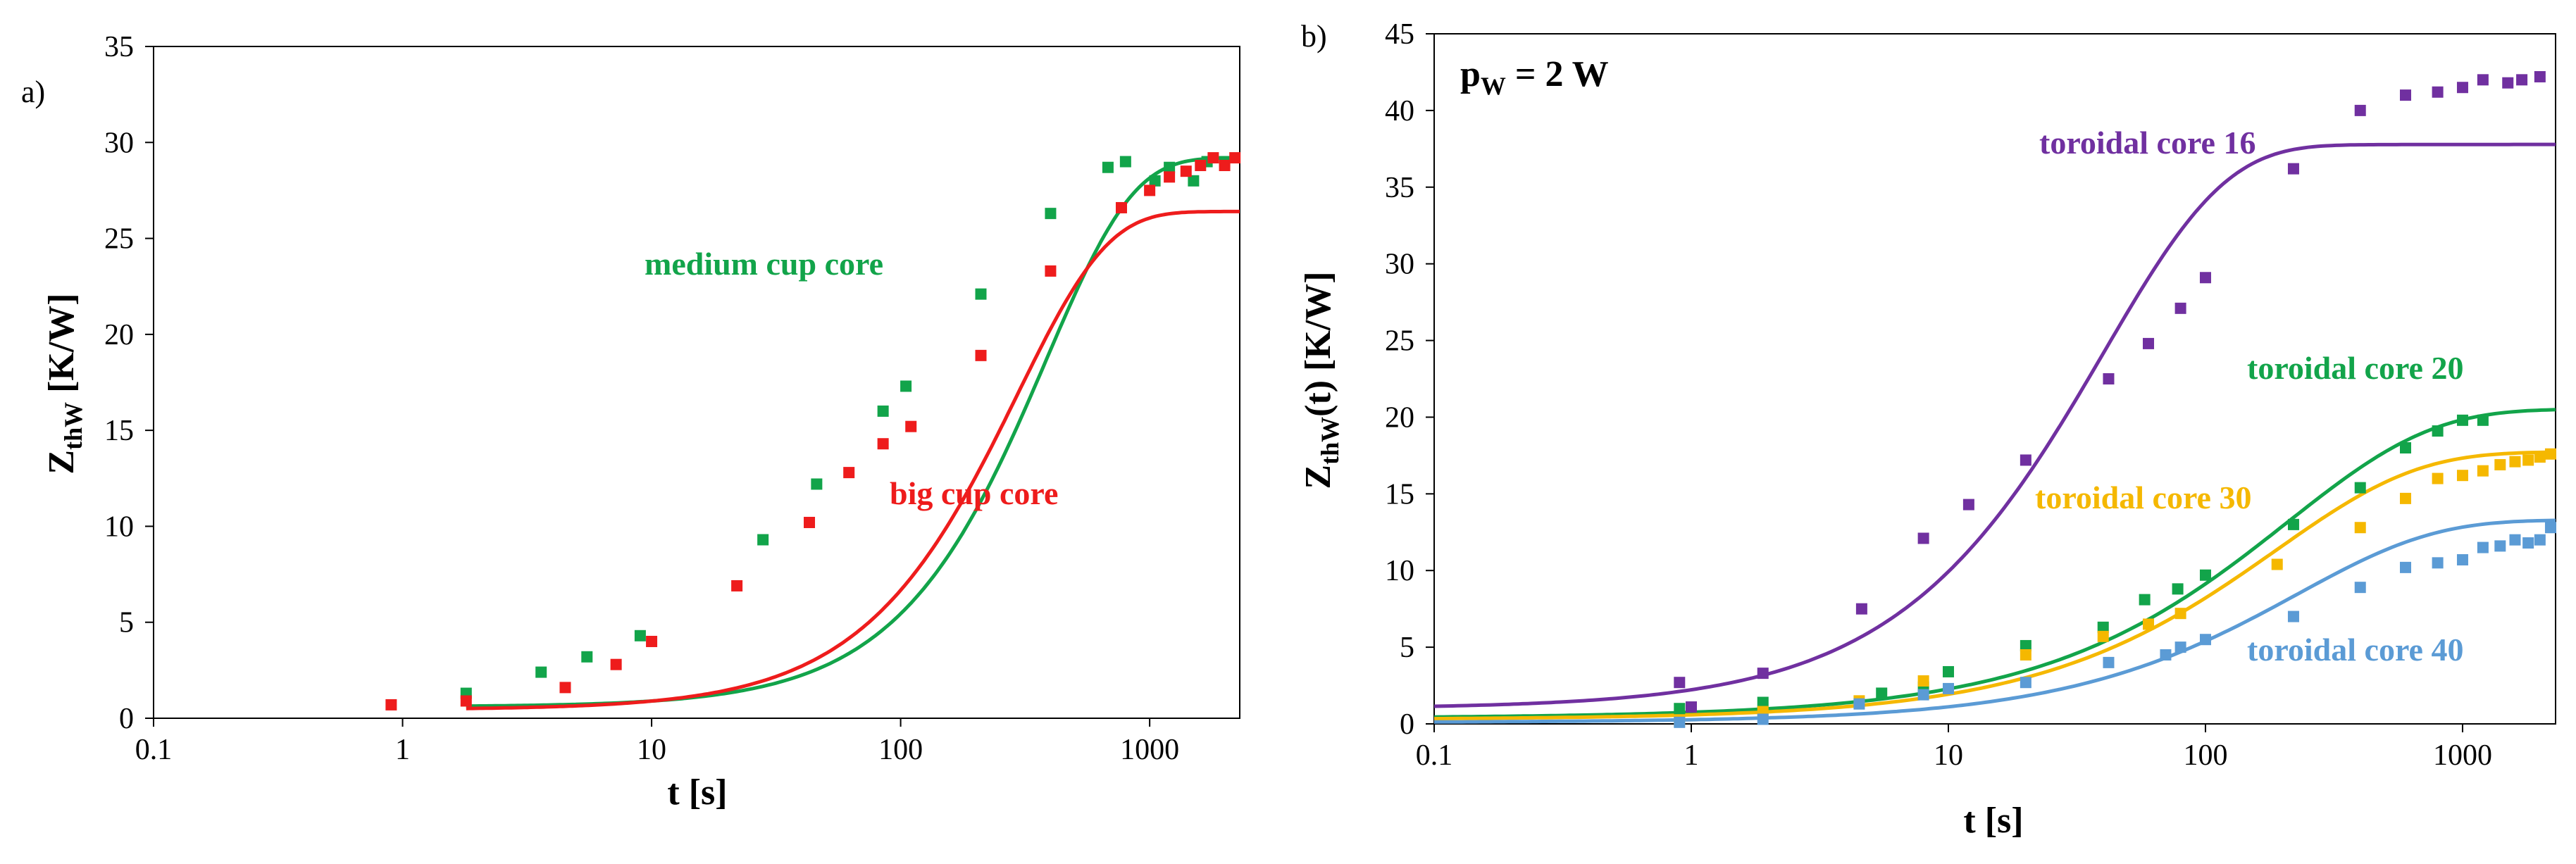 This screenshot has width=2576, height=864. What do you see at coordinates (64, 384) in the screenshot?
I see `panel-a-y-axis-title: ZthW [K/W]` at bounding box center [64, 384].